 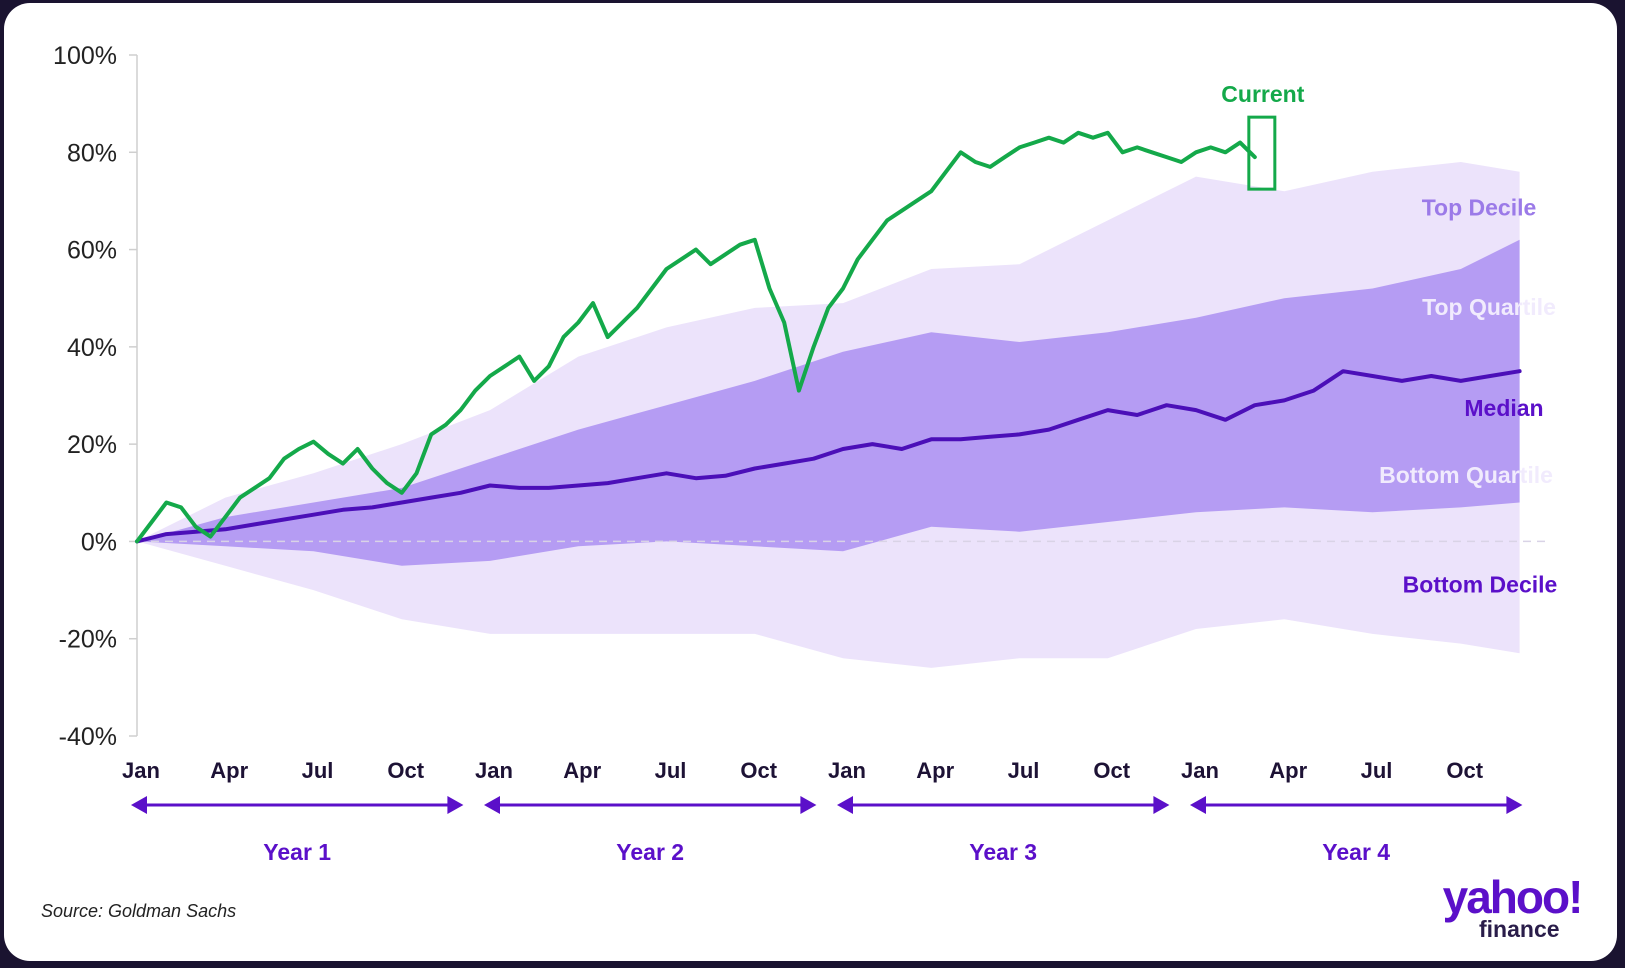 I want to click on y-tick-label: 100%, so click(x=85, y=56).